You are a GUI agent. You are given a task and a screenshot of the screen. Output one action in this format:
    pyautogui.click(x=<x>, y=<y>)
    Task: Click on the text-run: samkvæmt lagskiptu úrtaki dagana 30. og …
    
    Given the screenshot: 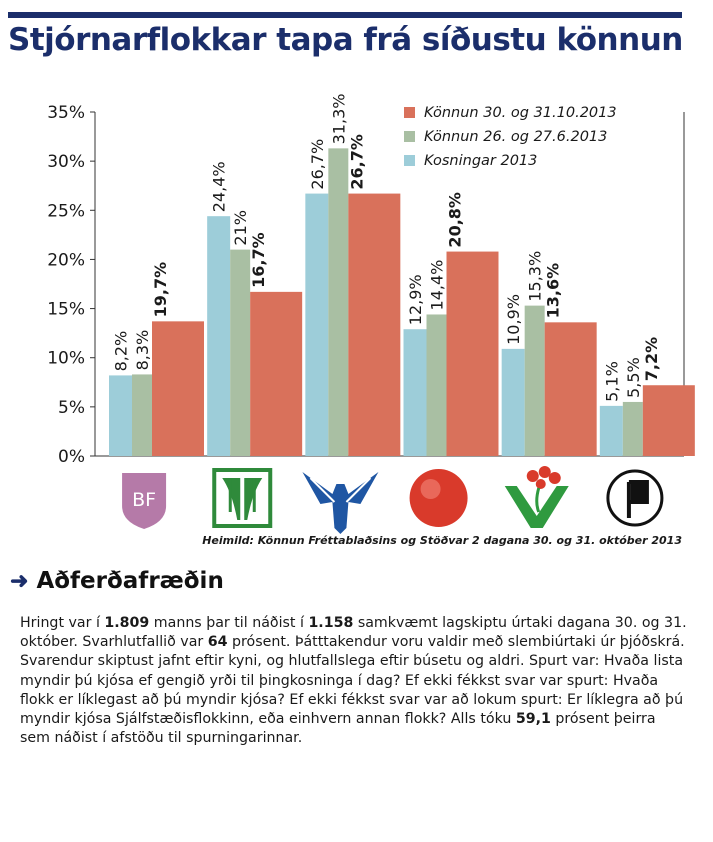 What is the action you would take?
    pyautogui.click(x=353, y=633)
    